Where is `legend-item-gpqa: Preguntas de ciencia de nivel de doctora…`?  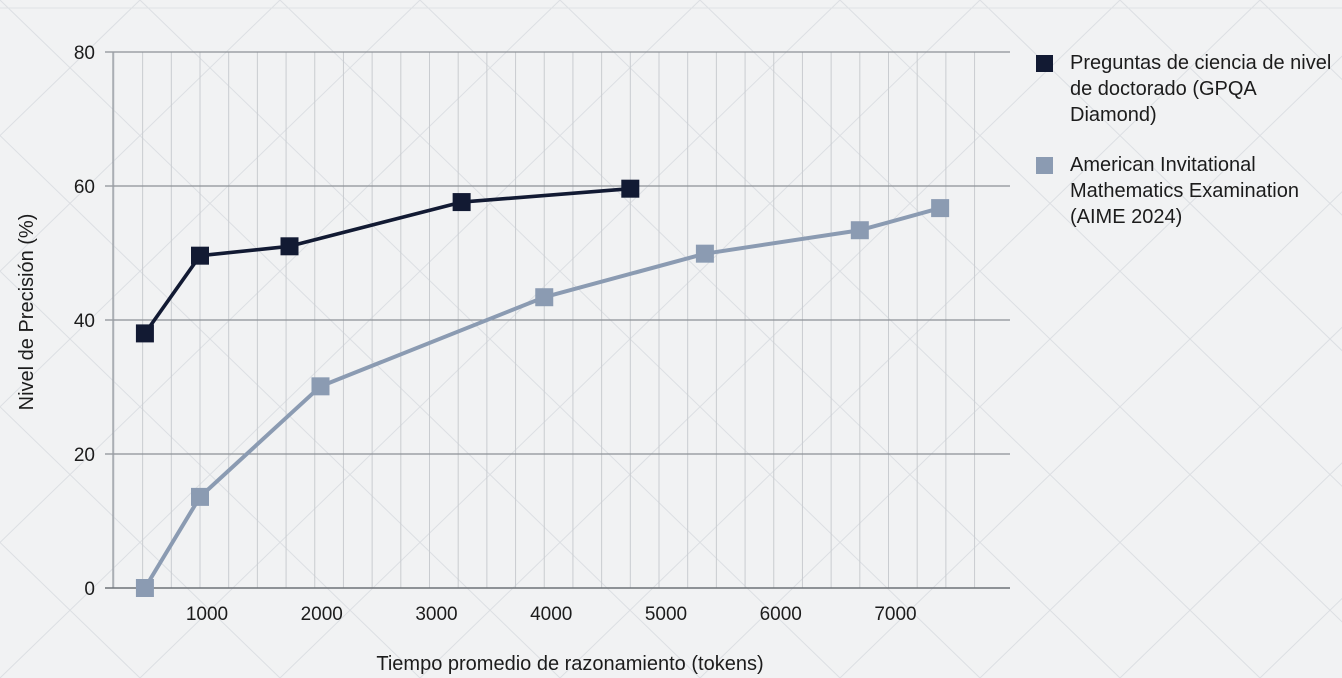 legend-item-gpqa: Preguntas de ciencia de nivel de doctora… is located at coordinates (1189, 89).